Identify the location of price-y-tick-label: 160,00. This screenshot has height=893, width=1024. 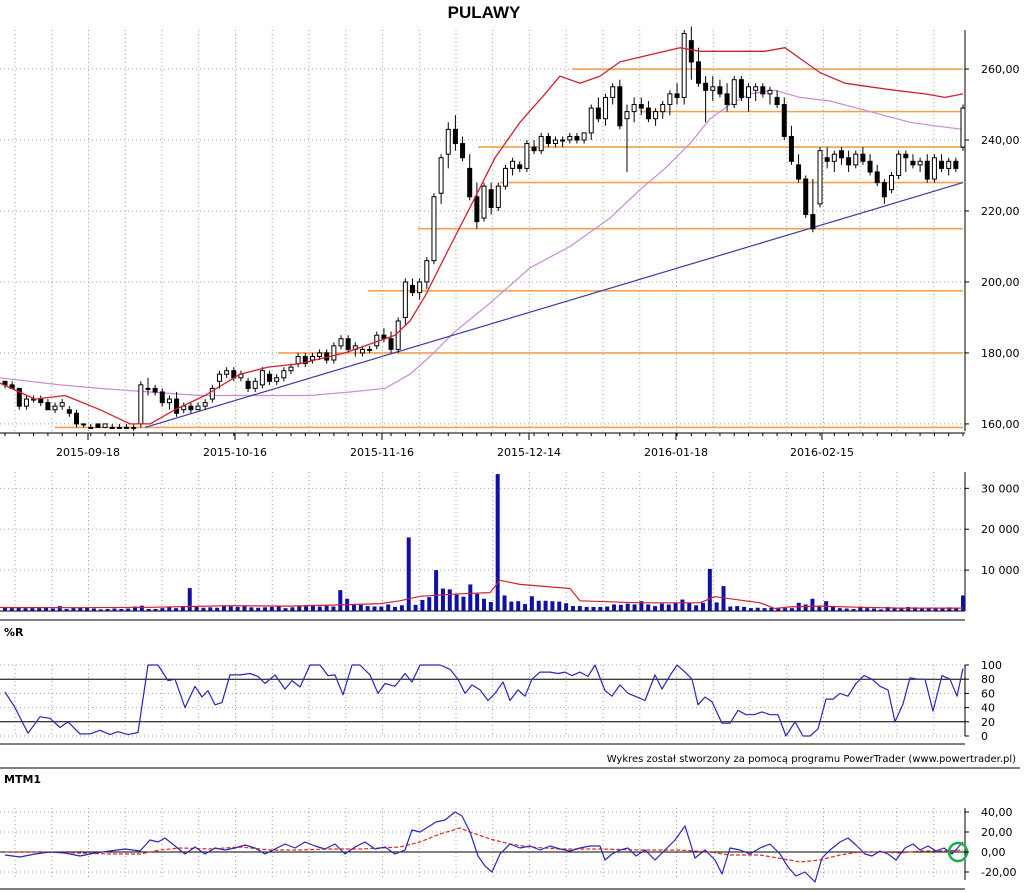
(1000, 424).